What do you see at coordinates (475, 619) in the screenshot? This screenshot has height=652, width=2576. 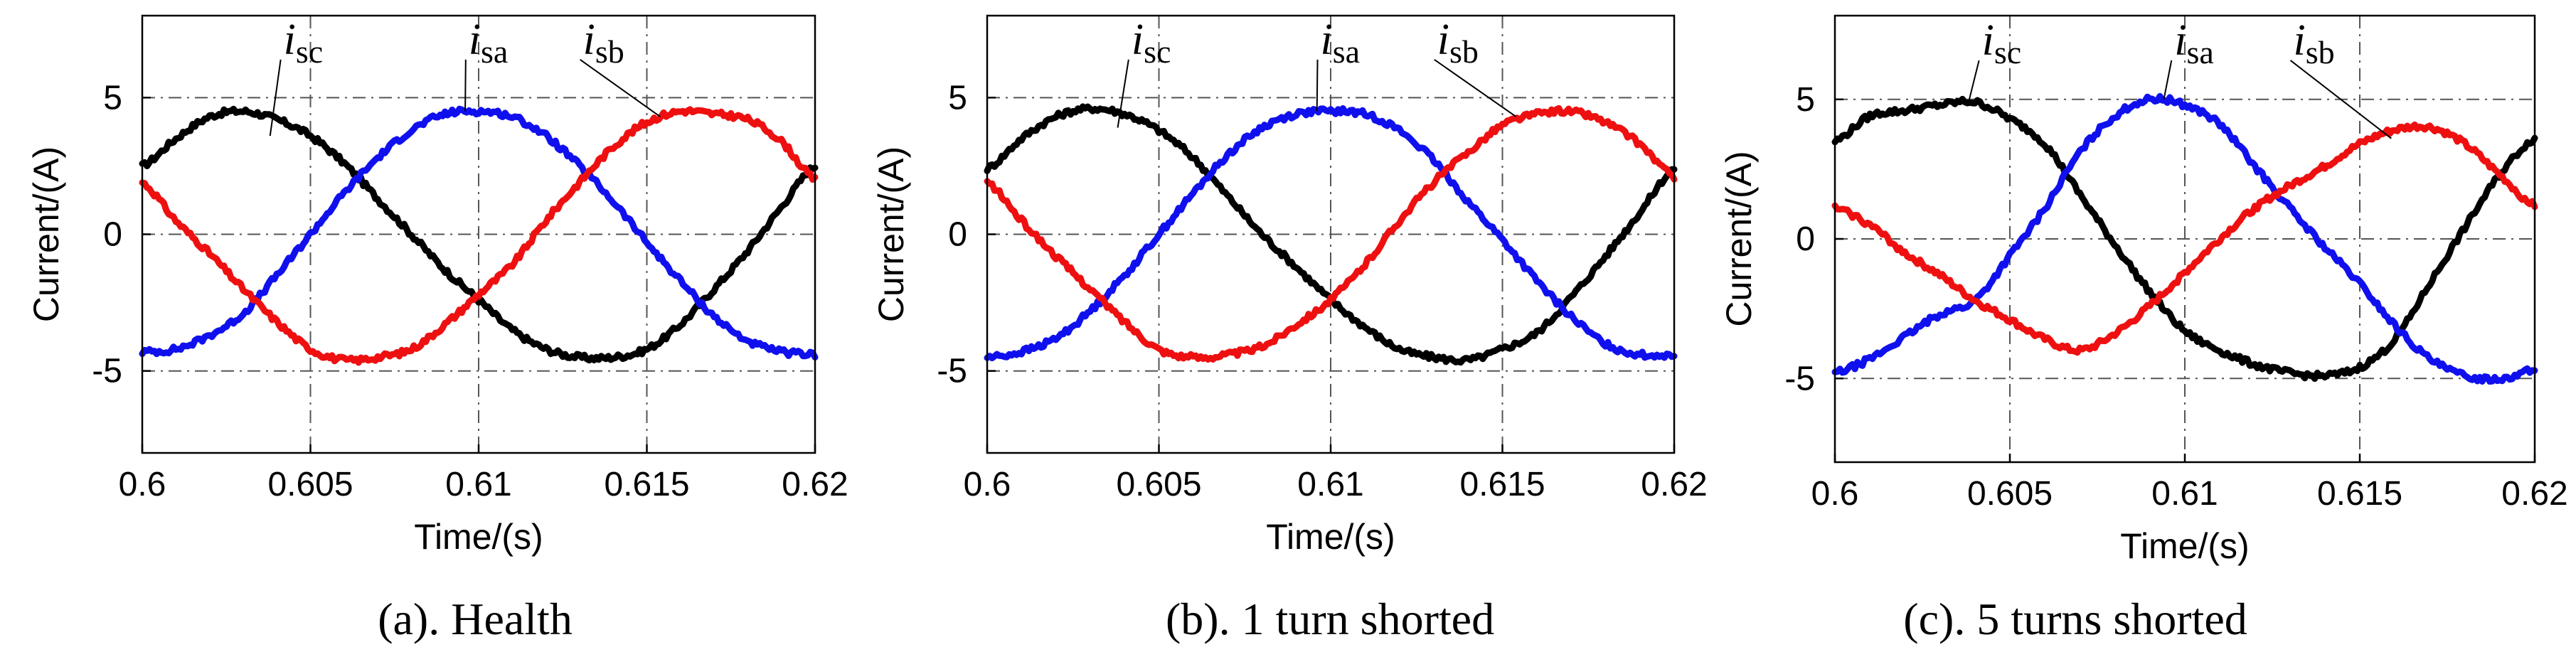 I see `panel-caption: (a). Health` at bounding box center [475, 619].